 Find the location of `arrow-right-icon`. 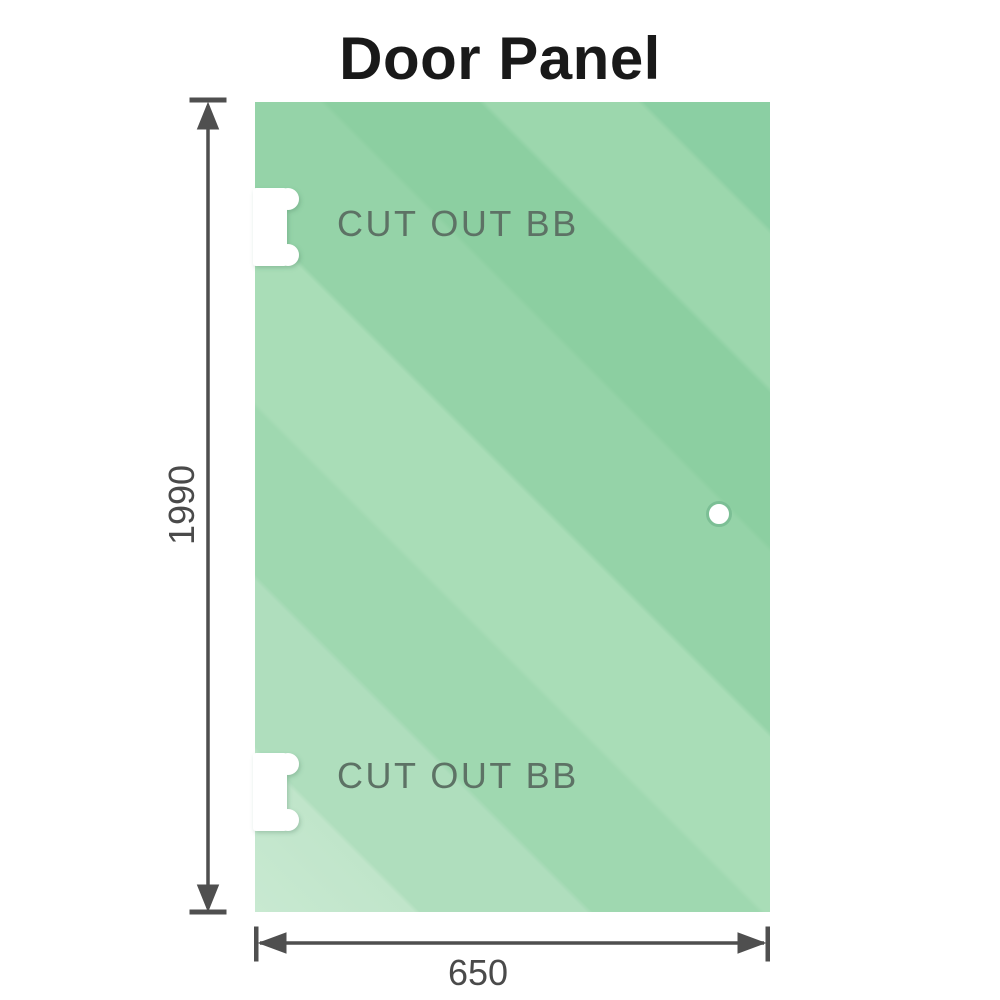

arrow-right-icon is located at coordinates (752, 943).